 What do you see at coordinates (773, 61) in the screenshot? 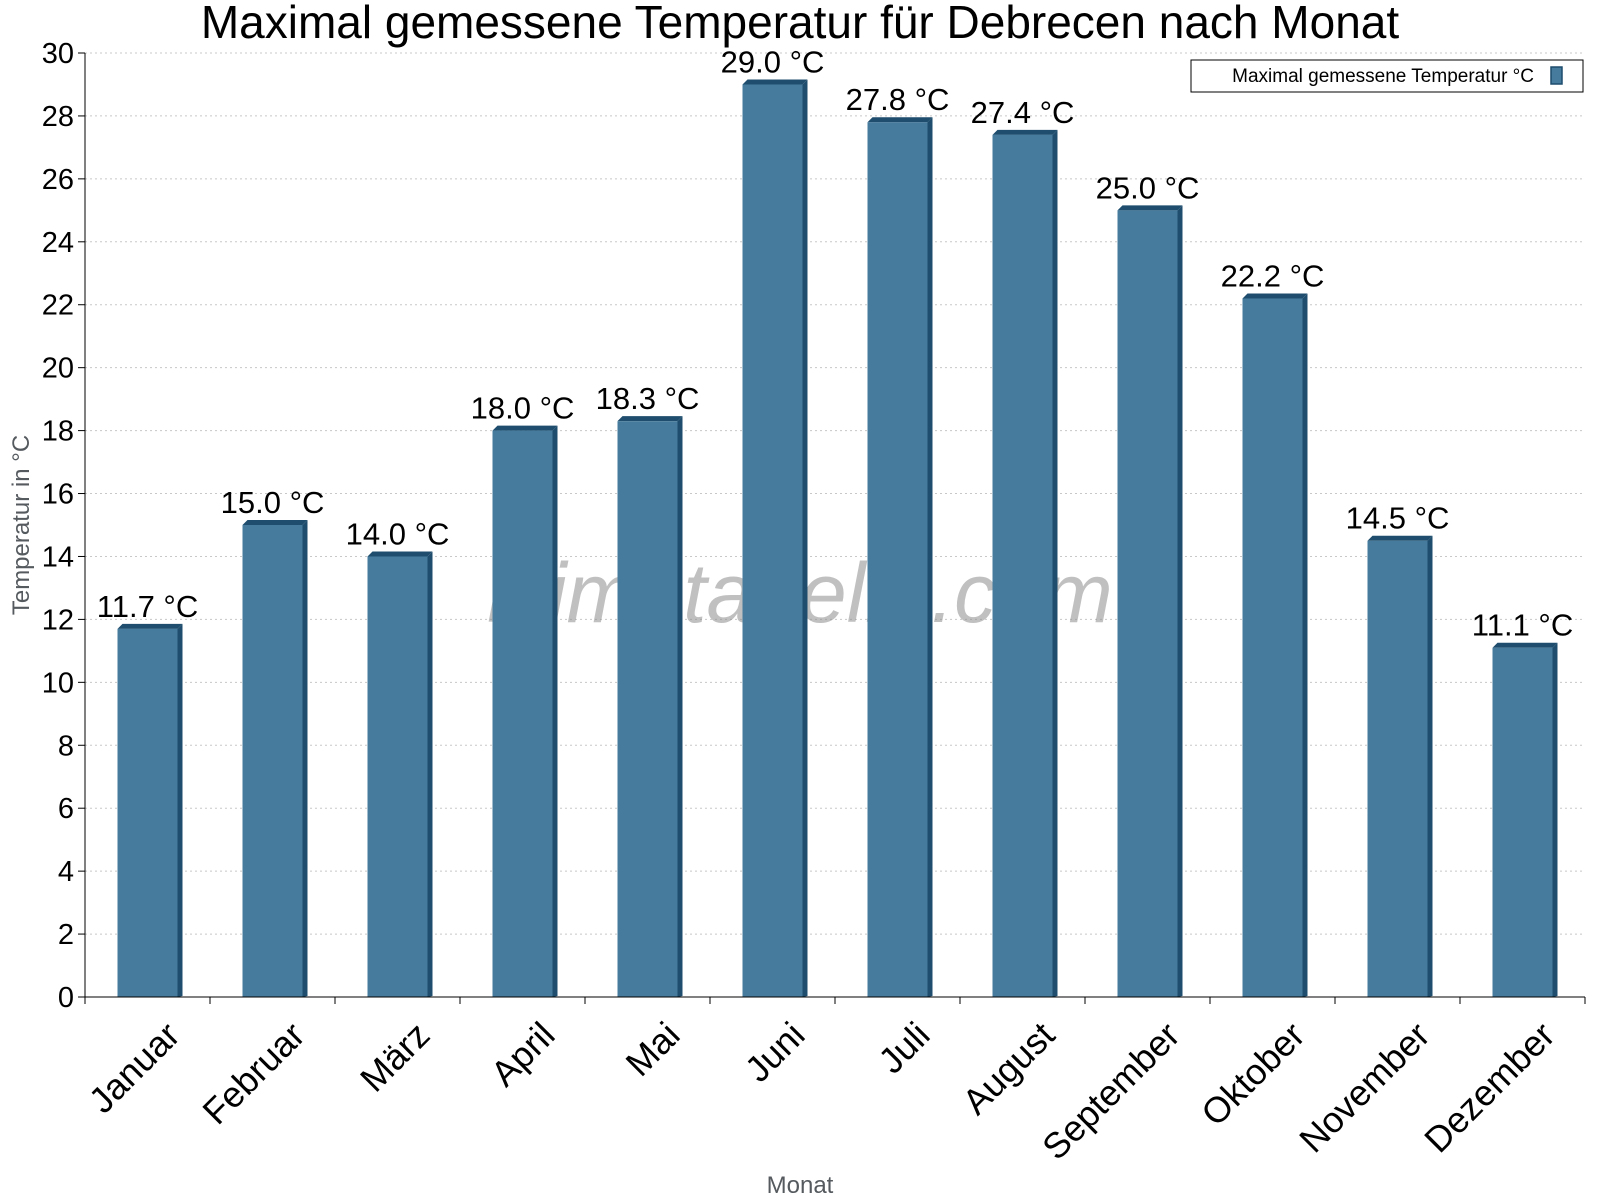
I see `value-label: 29.0 °C` at bounding box center [773, 61].